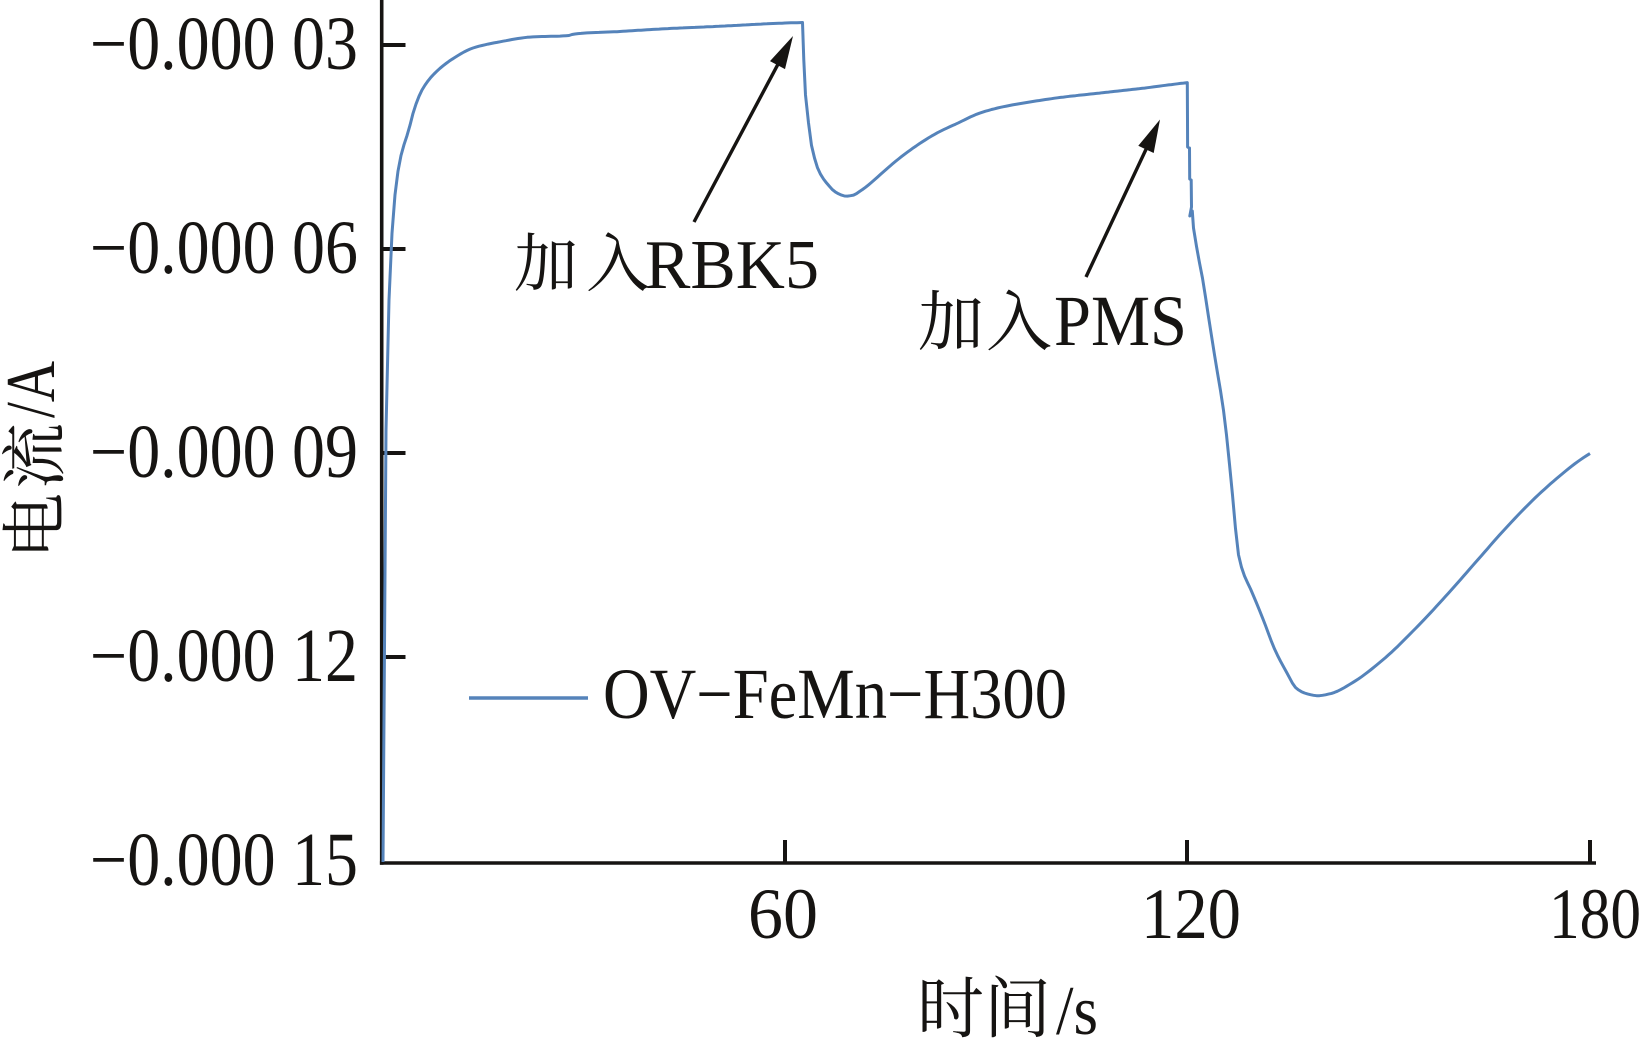 The image size is (1645, 1052). Describe the element at coordinates (1595, 914) in the screenshot. I see `svg-text: 180` at that location.